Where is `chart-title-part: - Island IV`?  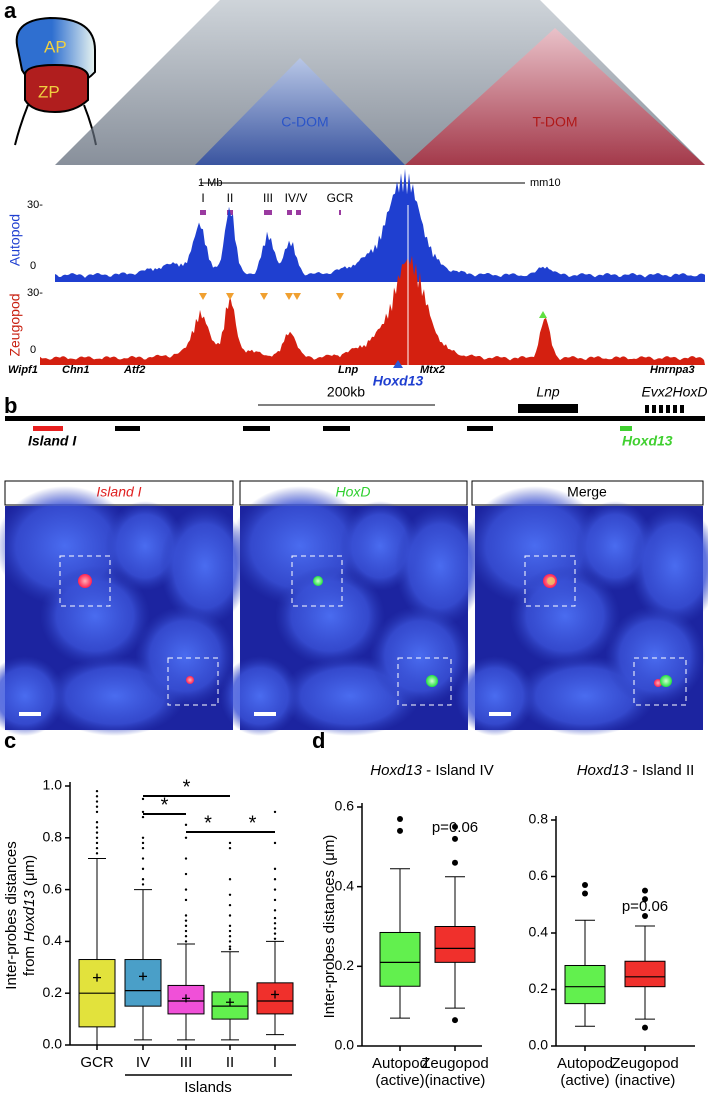 chart-title-part: - Island IV is located at coordinates (458, 770).